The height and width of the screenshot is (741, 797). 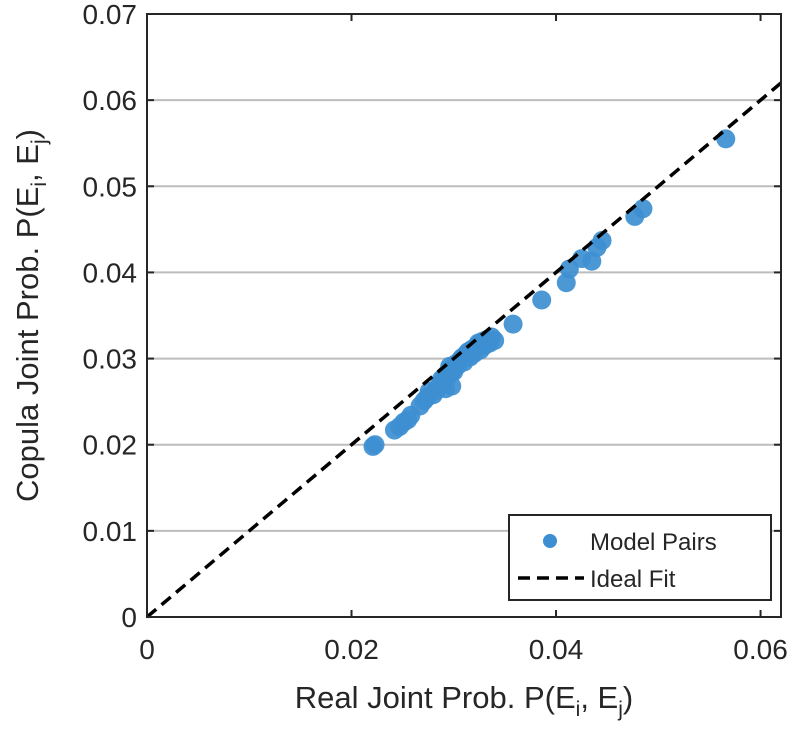 I want to click on y-axis-title-sub-i: i, so click(x=39, y=184).